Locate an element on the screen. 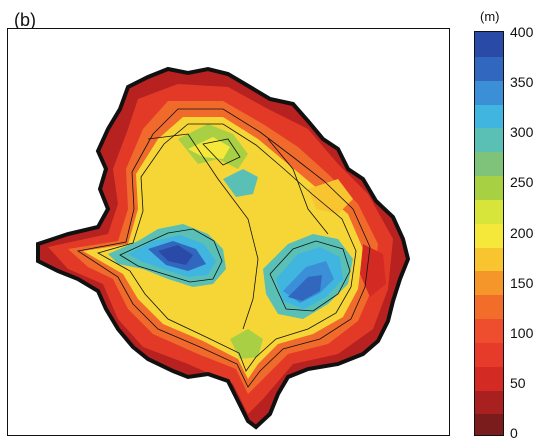  colorbar-tick-label: 400 is located at coordinates (522, 32).